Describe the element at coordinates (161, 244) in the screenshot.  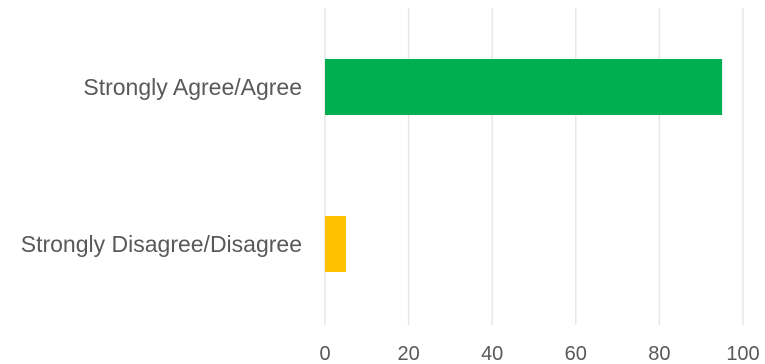
I see `category-label: Strongly Disagree/Disagree` at that location.